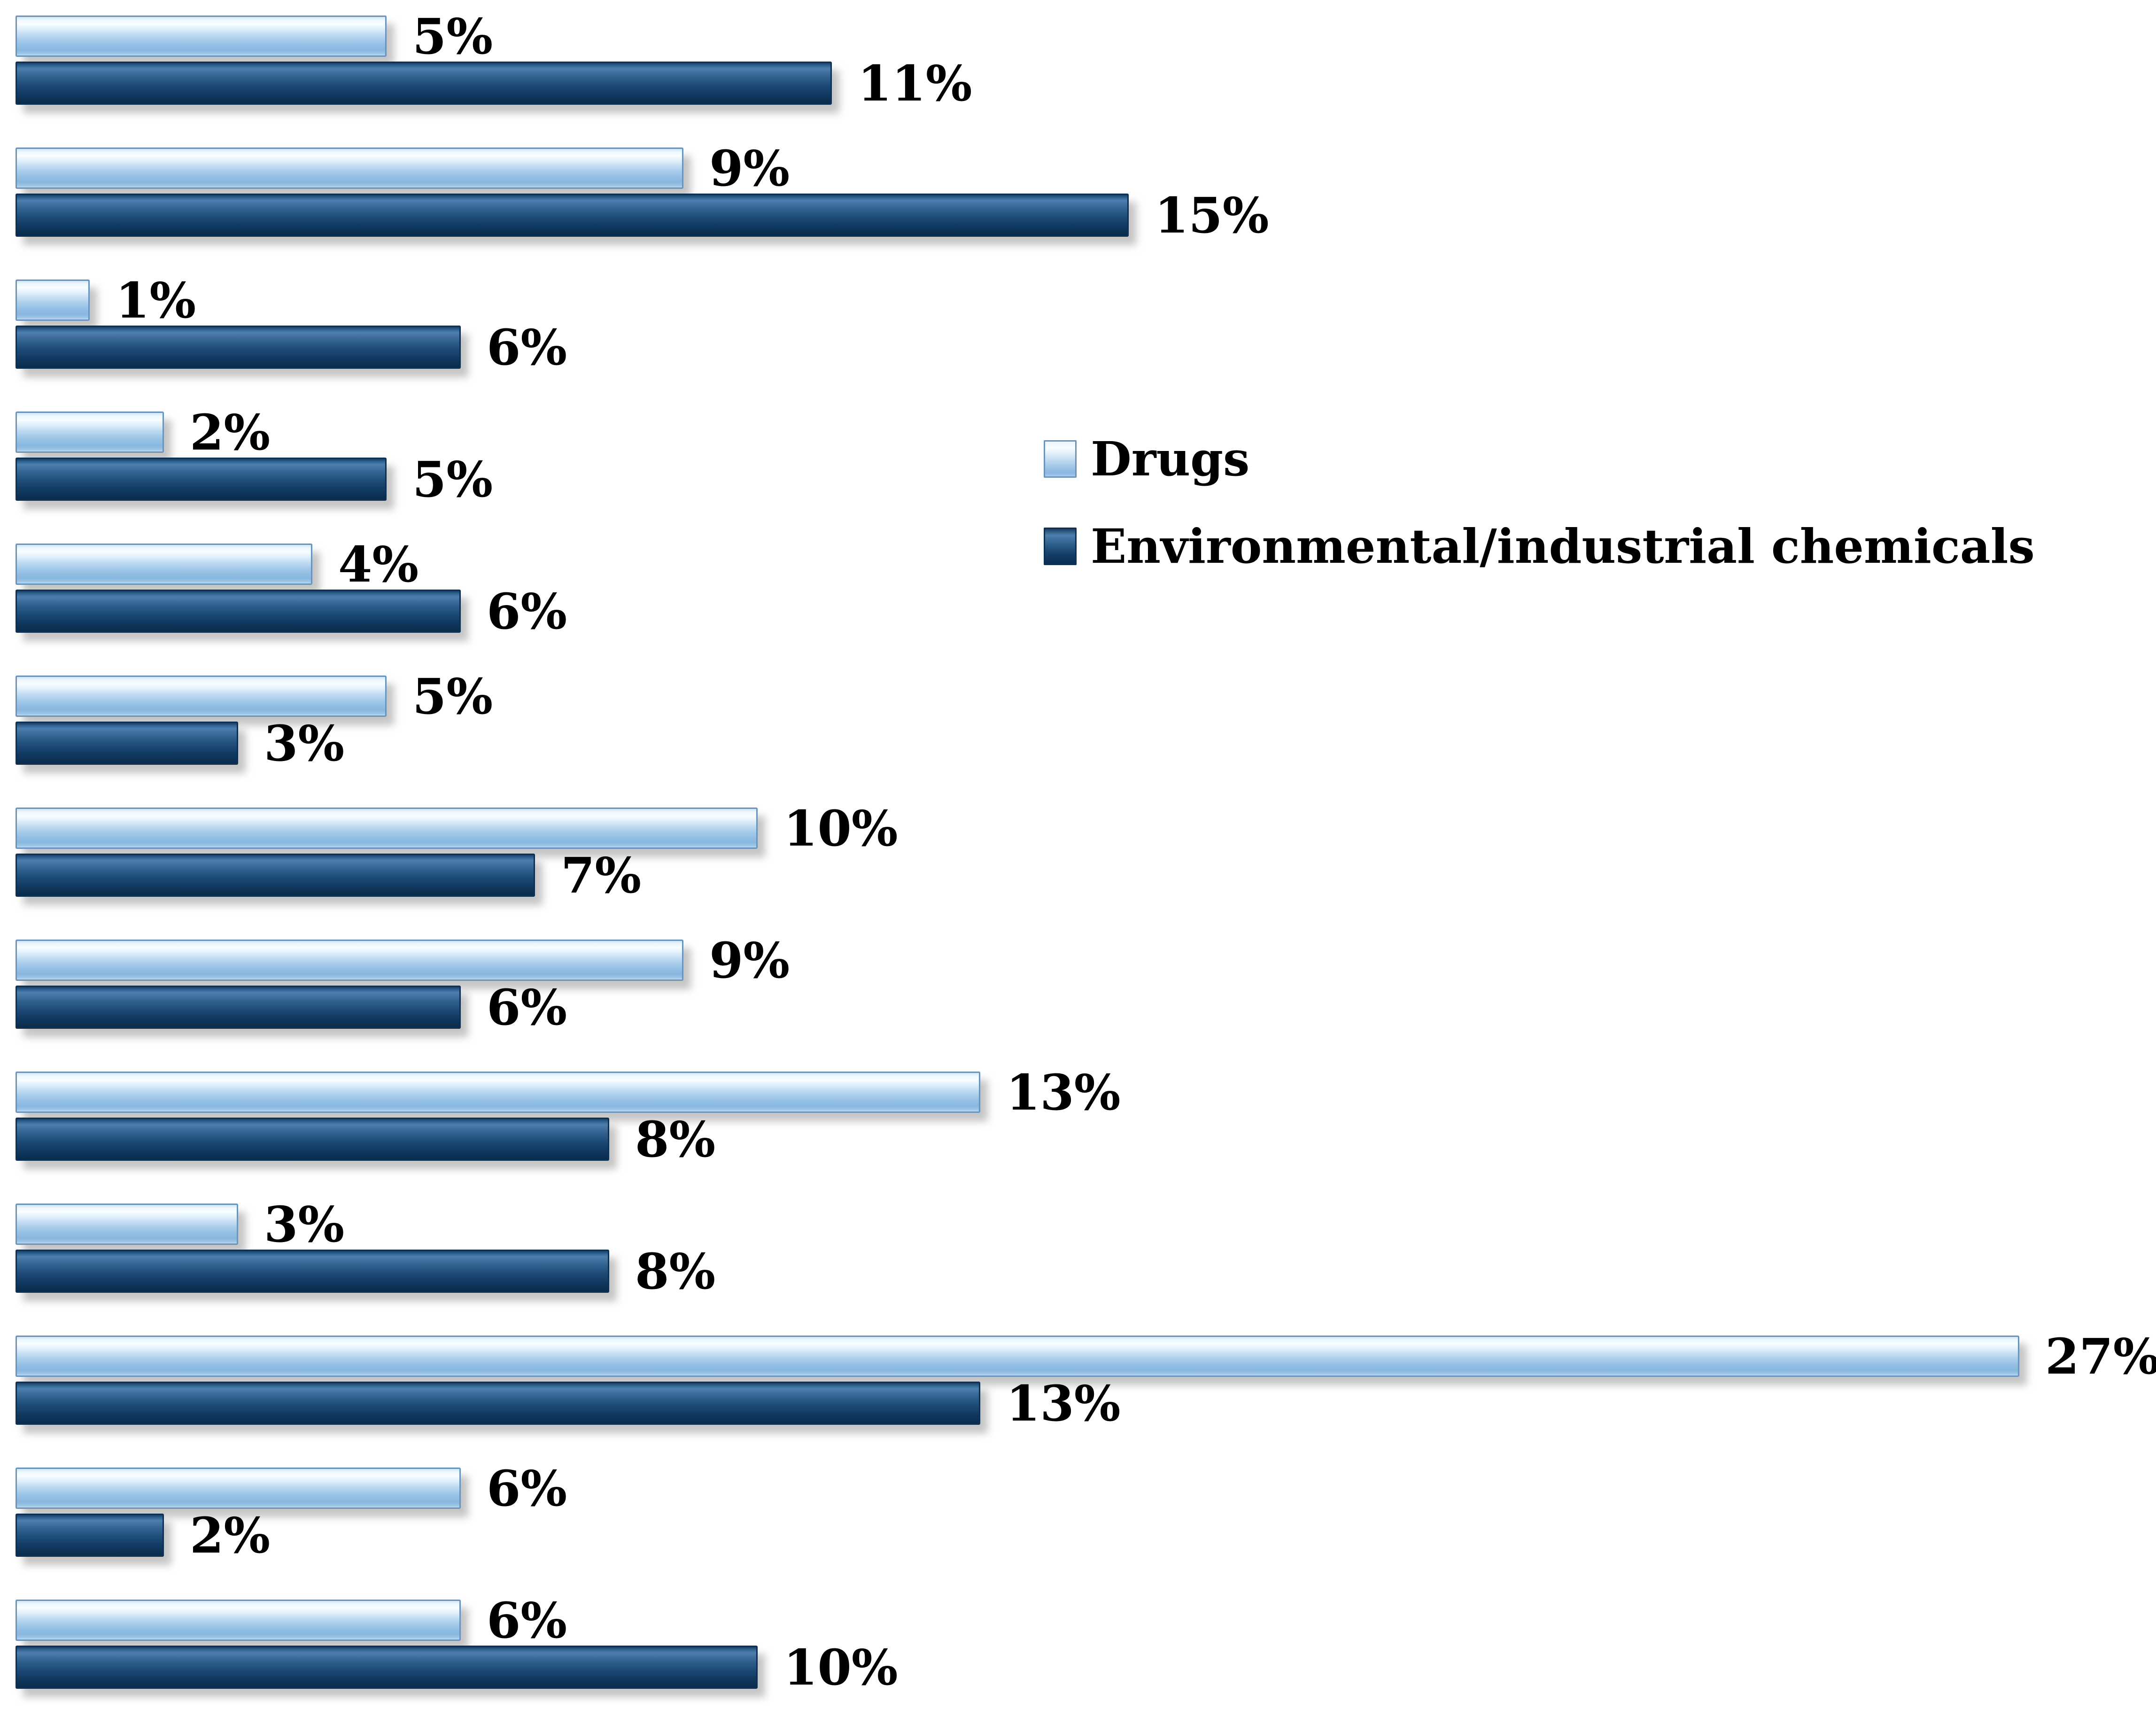 Image resolution: width=2156 pixels, height=1709 pixels. I want to click on environmental-bar-label-8: 6%, so click(527, 1007).